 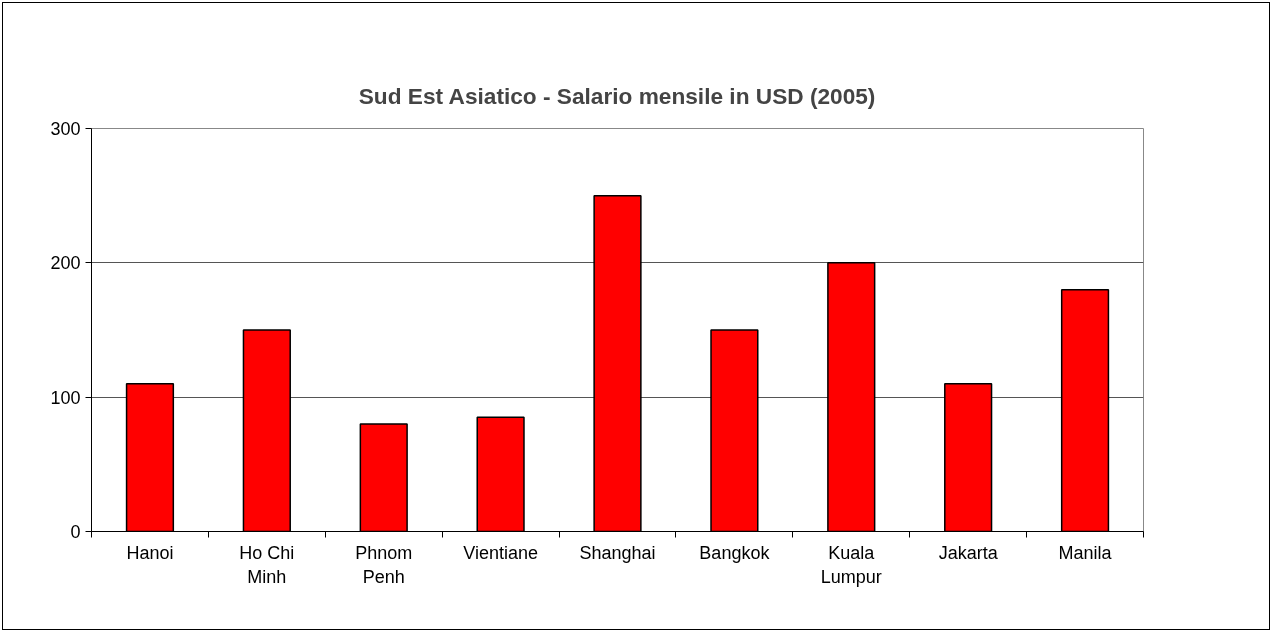 What do you see at coordinates (617, 552) in the screenshot?
I see `x-tick-label: Shanghai` at bounding box center [617, 552].